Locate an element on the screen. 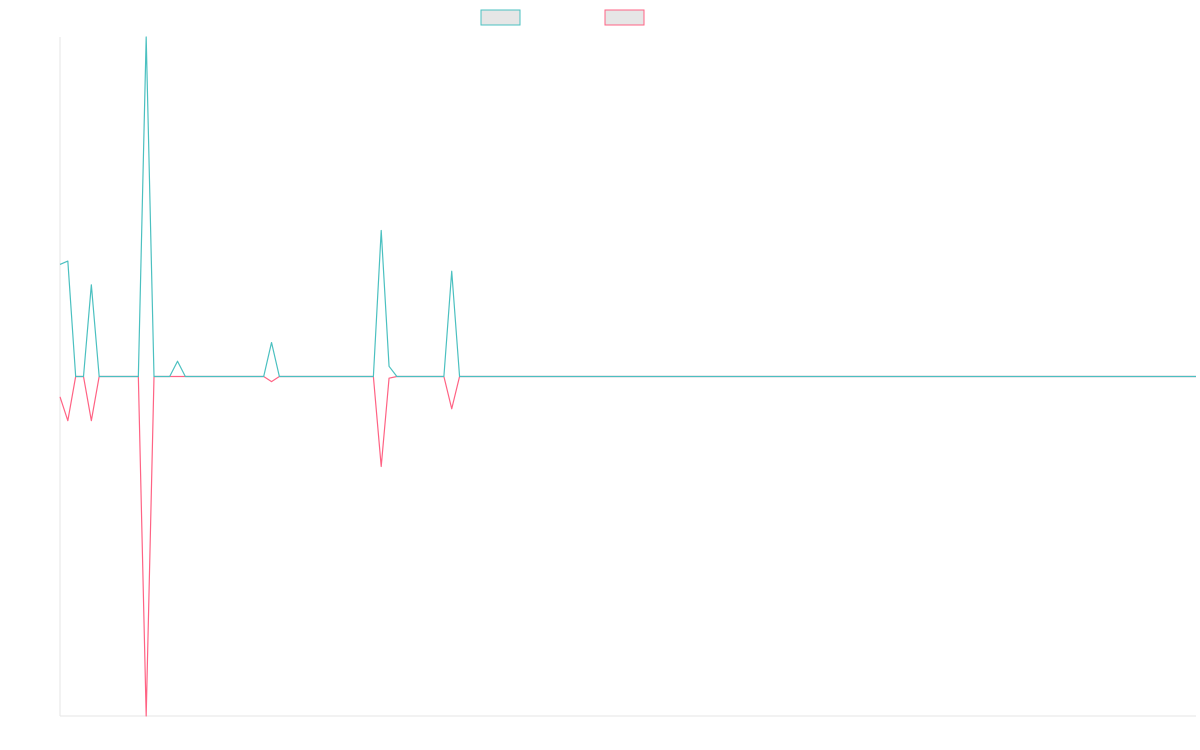 Image resolution: width=1200 pixels, height=750 pixels. legend is located at coordinates (562, 17).